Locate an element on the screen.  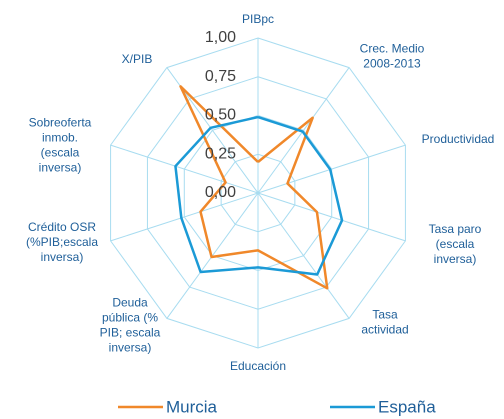
category-label: Educación is located at coordinates (258, 366).